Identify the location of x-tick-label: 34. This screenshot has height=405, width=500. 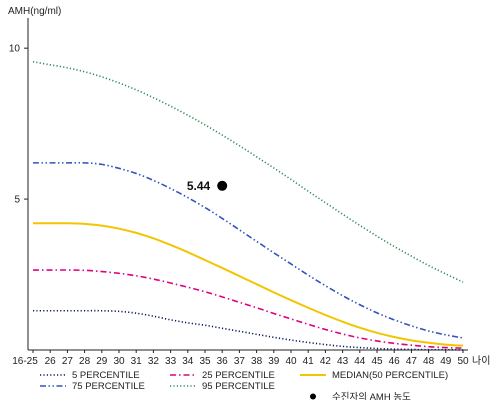
(188, 361).